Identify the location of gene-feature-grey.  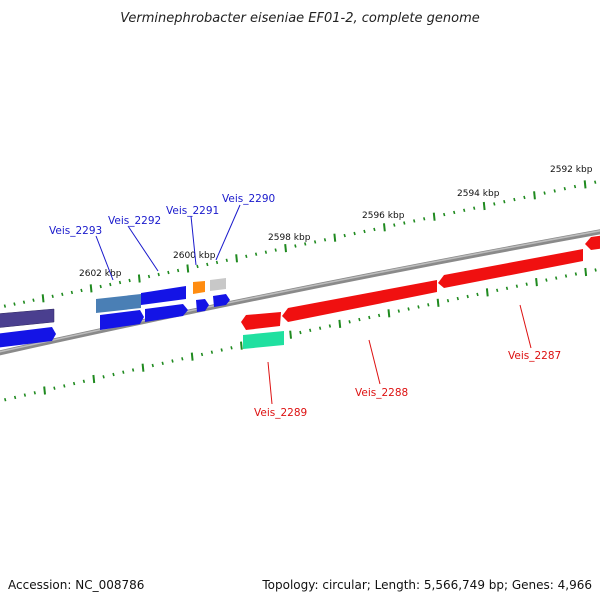
(218, 284).